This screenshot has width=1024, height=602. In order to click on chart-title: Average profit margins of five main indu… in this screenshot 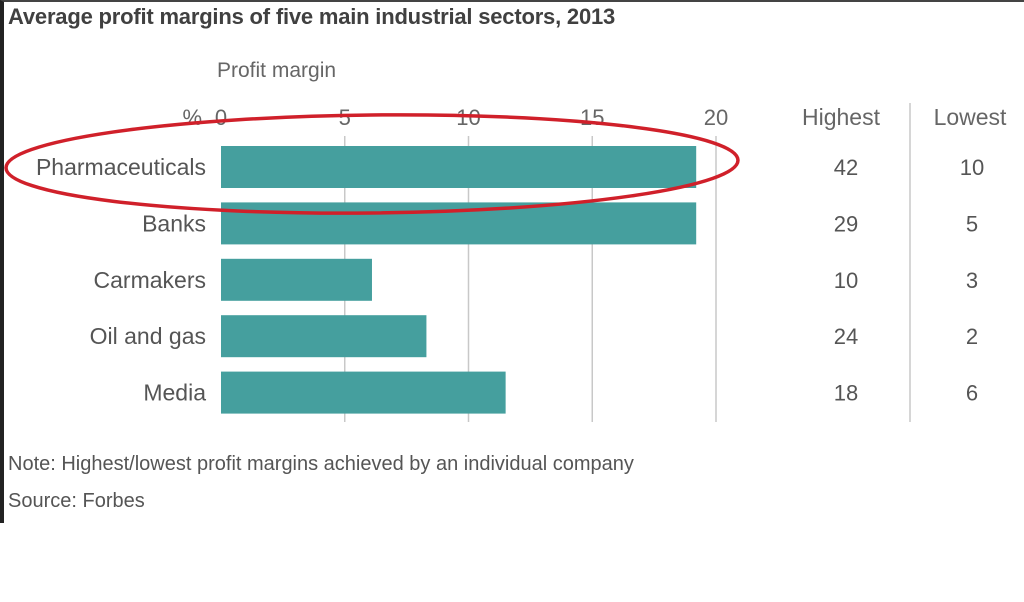, I will do `click(312, 16)`.